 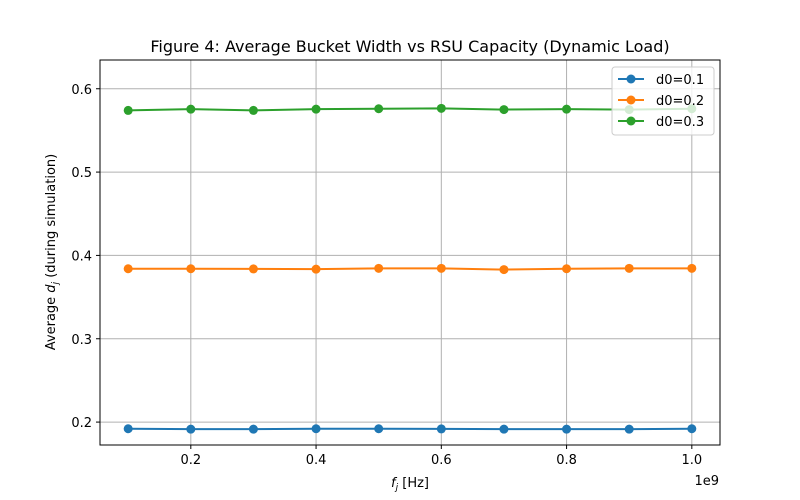 I want to click on x-tick-label: 0.6, so click(x=441, y=460).